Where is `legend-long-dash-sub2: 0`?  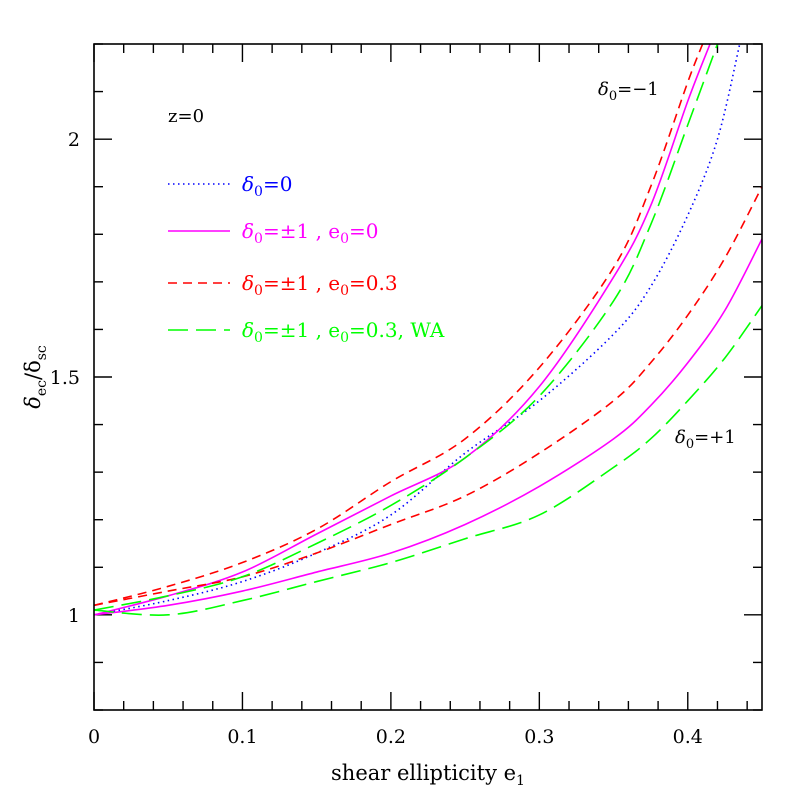
legend-long-dash-sub2: 0 is located at coordinates (344, 338).